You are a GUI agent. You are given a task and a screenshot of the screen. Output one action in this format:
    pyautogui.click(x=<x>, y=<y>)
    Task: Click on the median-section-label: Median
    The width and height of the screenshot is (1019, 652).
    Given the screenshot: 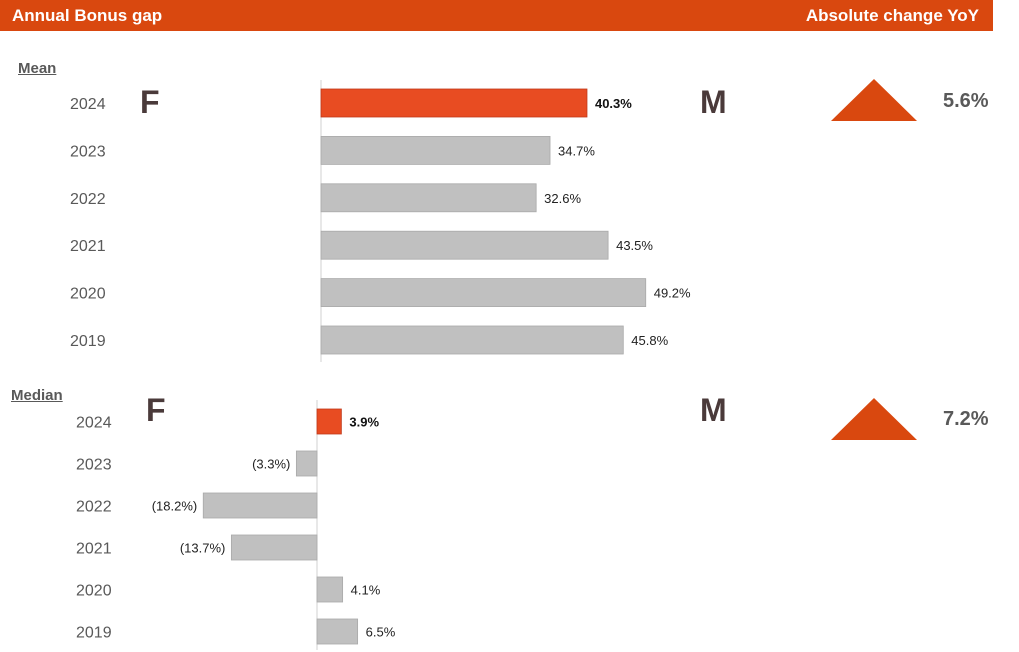 What is the action you would take?
    pyautogui.click(x=37, y=395)
    